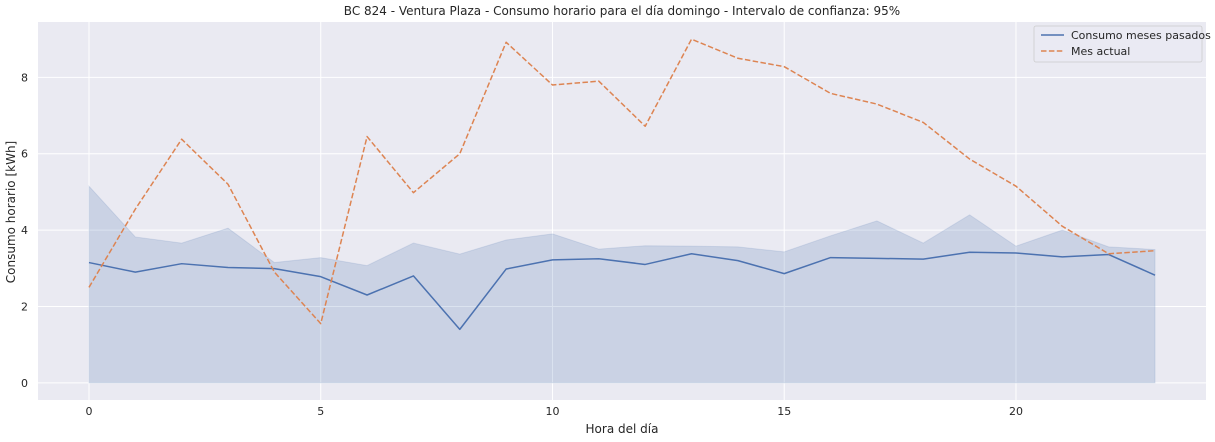  What do you see at coordinates (622, 429) in the screenshot?
I see `x-axis-label: Hora del día` at bounding box center [622, 429].